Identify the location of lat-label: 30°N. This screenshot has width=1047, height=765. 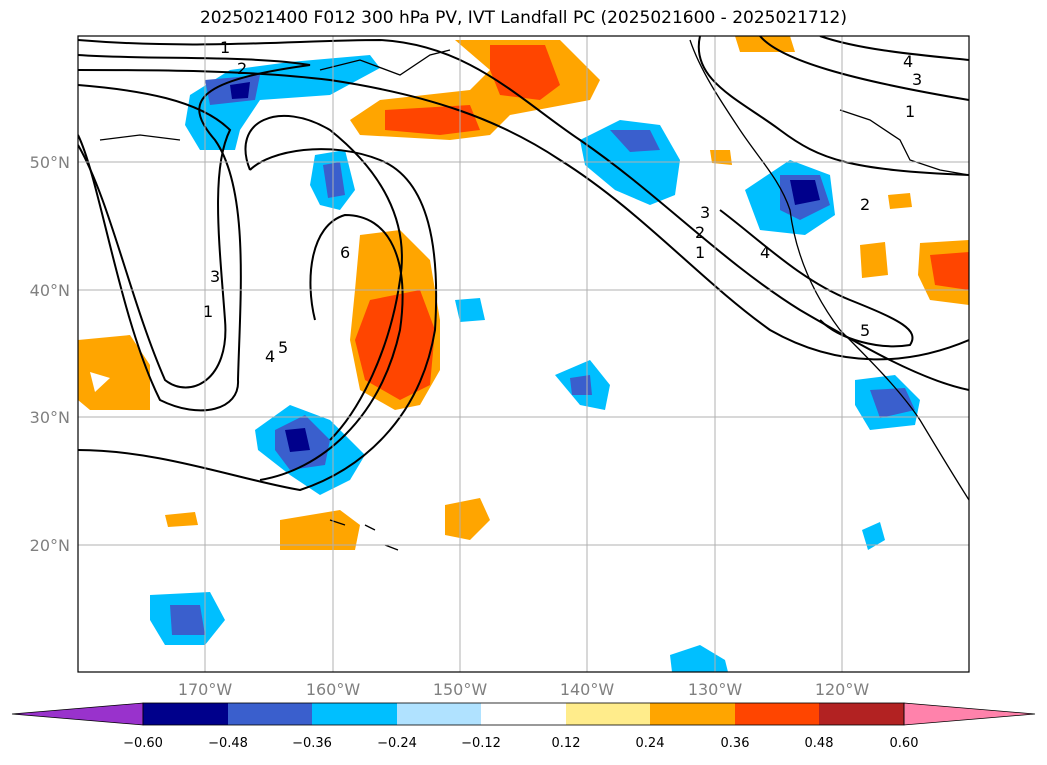
(49, 417).